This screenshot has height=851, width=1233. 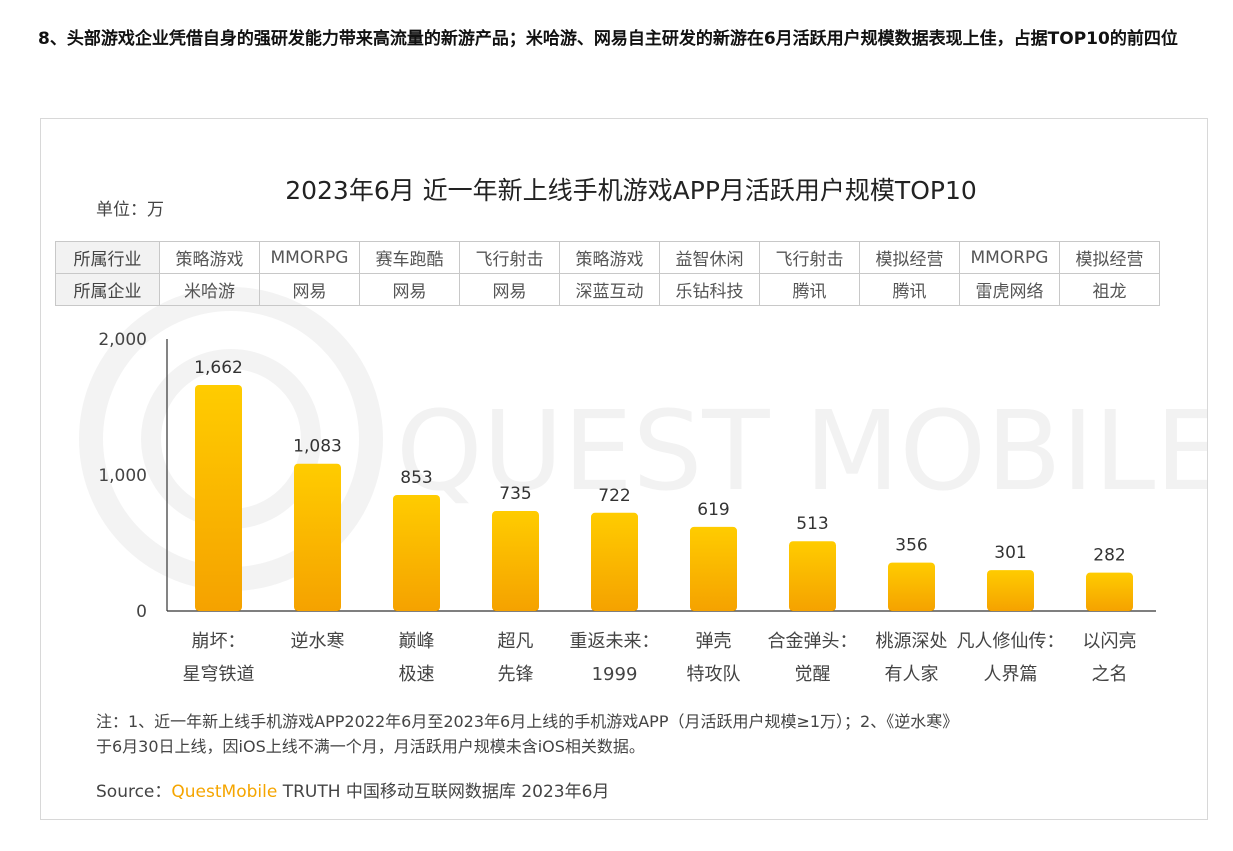 What do you see at coordinates (1009, 289) in the screenshot?
I see `company-cell: 雷虎网络` at bounding box center [1009, 289].